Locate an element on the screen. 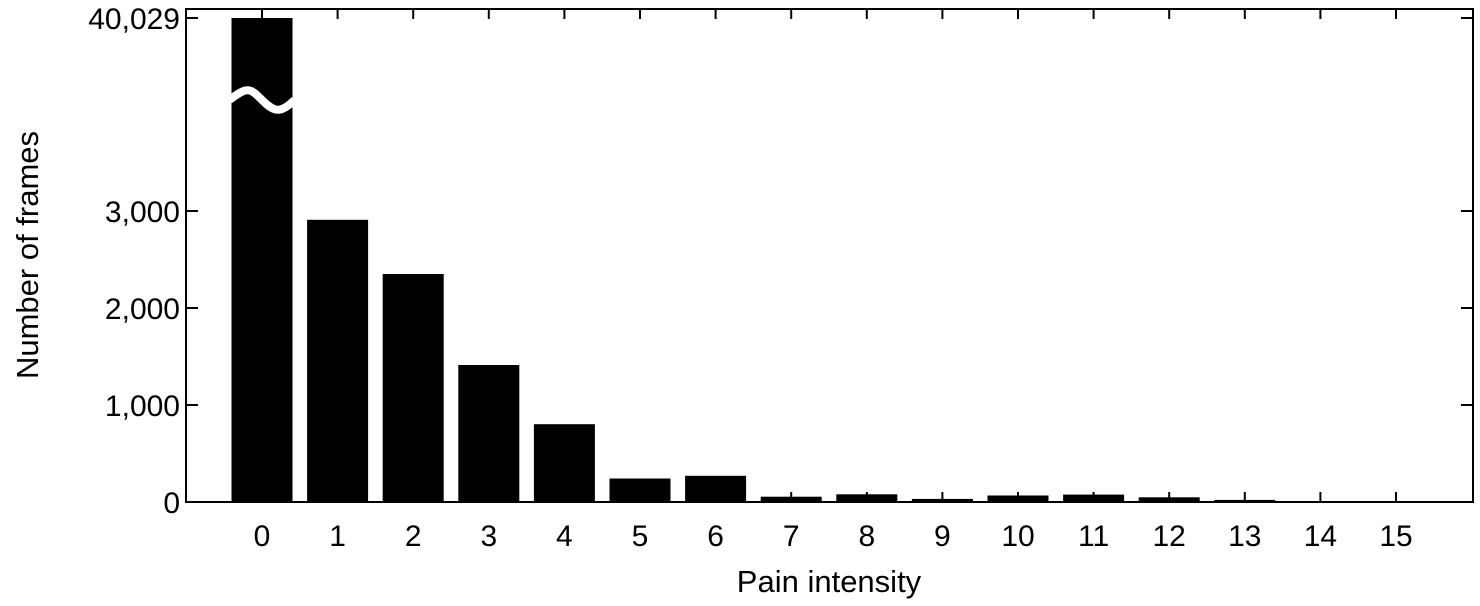  x-tick-label-9: 9 is located at coordinates (942, 536).